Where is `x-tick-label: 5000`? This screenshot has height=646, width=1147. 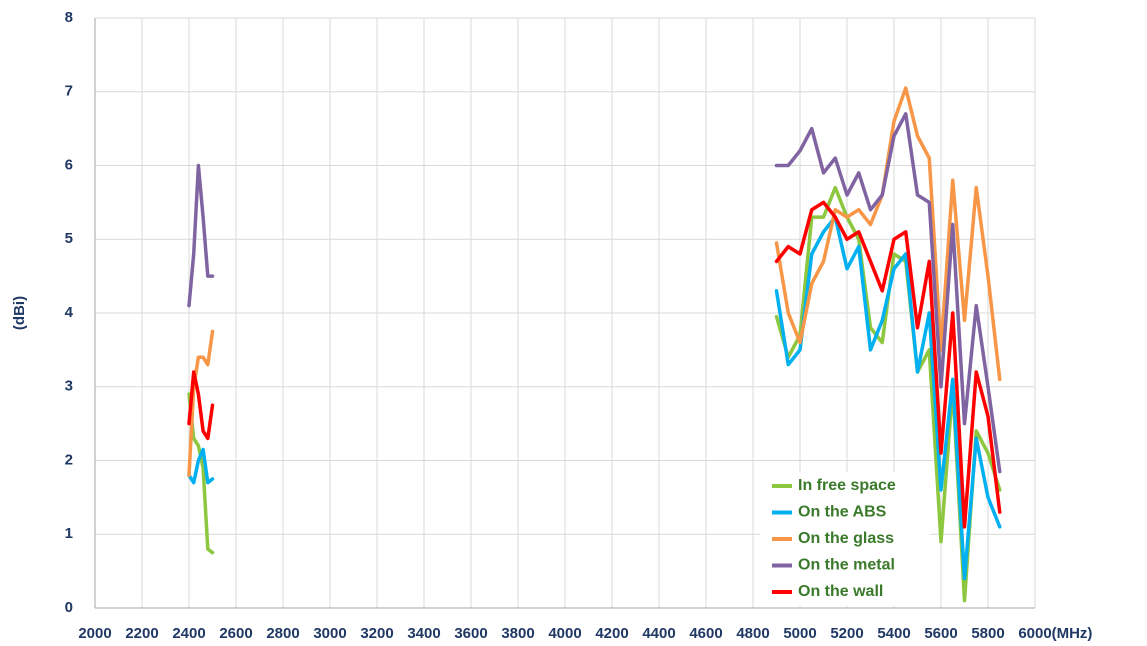 x-tick-label: 5000 is located at coordinates (799, 633).